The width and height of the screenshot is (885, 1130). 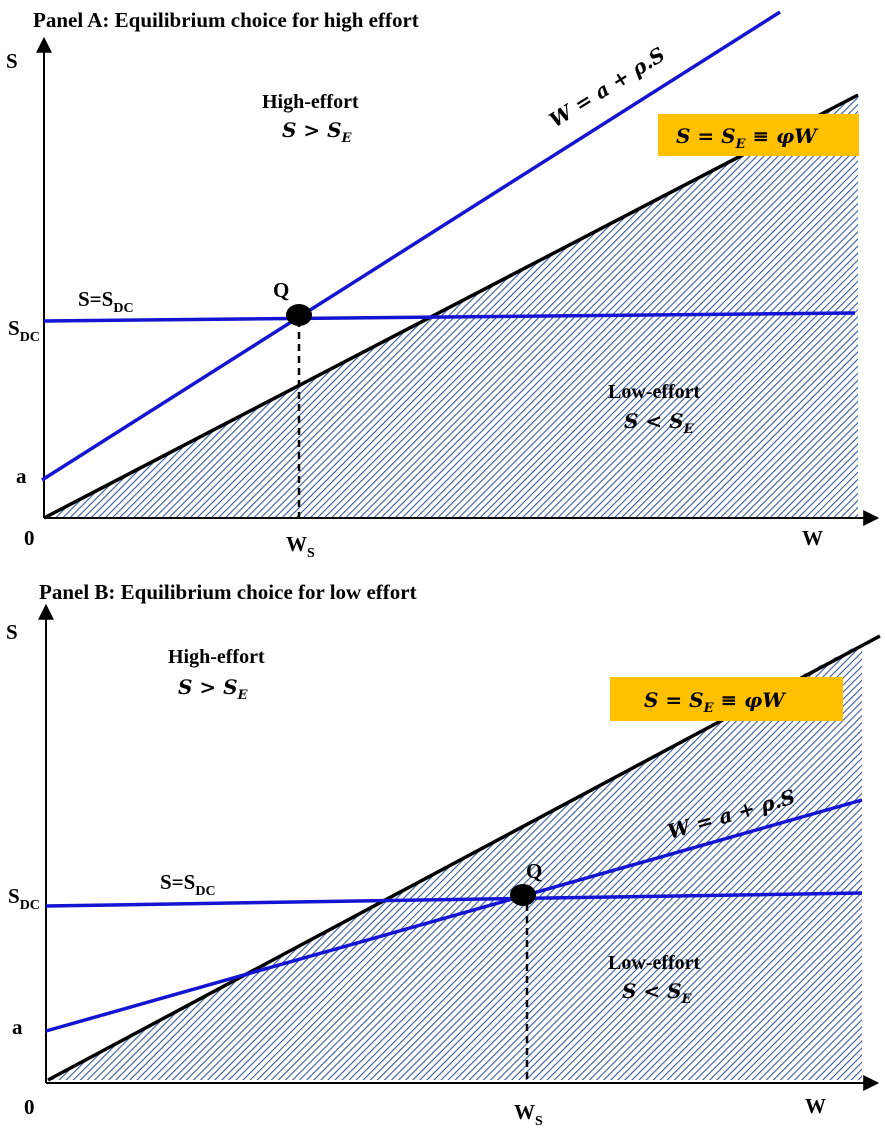 What do you see at coordinates (528, 1114) in the screenshot?
I see `panel-b-ws-tick: WS` at bounding box center [528, 1114].